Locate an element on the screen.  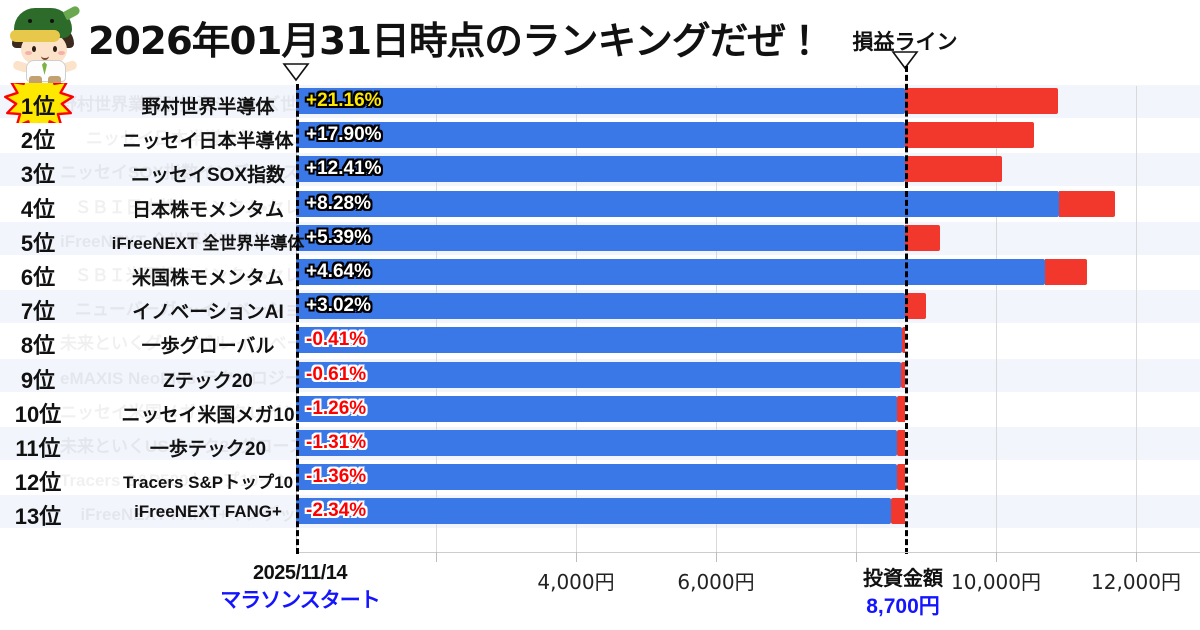
profit-line-label: 損益ライン is located at coordinates (905, 42).